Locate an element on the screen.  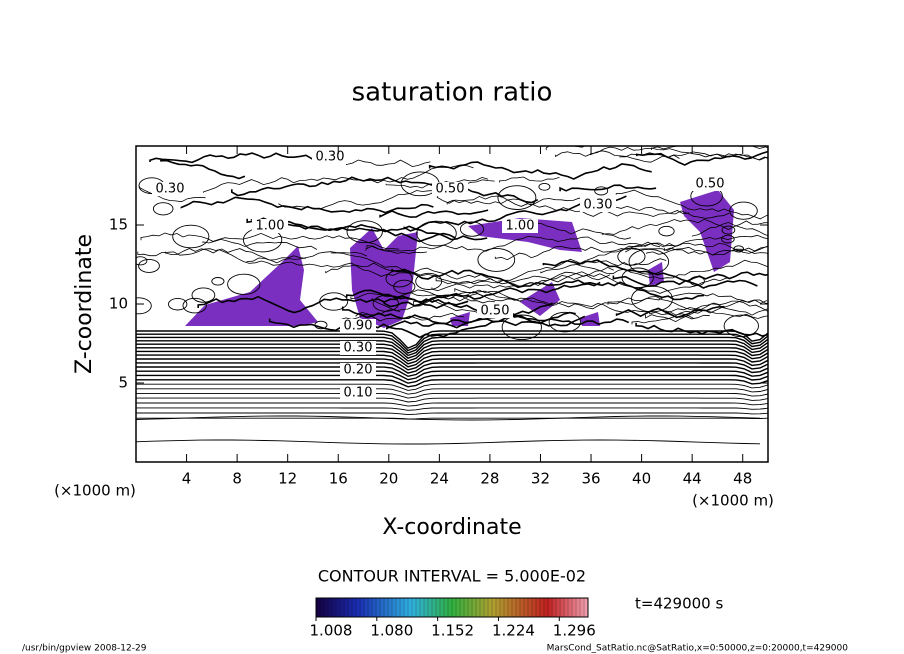
contour-label: 0.10 is located at coordinates (358, 393).